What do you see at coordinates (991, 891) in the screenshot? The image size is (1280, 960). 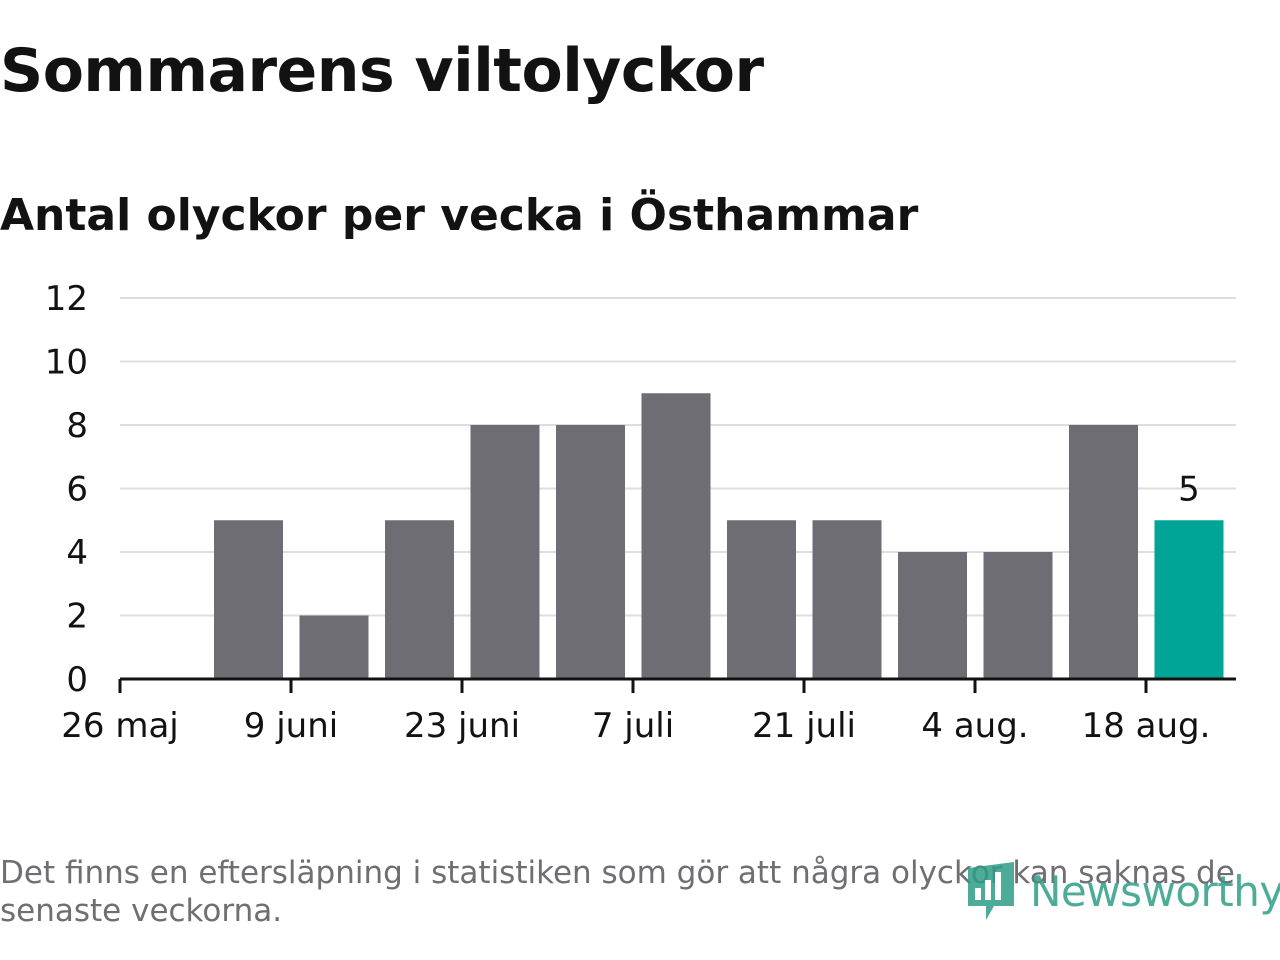 I see `newsworthy-logo-icon` at bounding box center [991, 891].